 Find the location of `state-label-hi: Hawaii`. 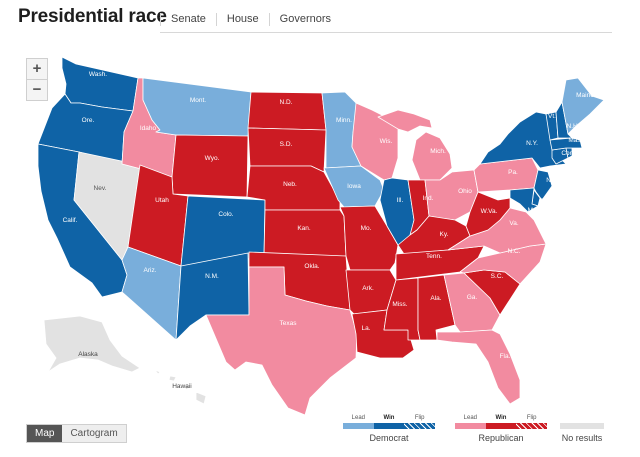

state-label-hi: Hawaii is located at coordinates (182, 386).